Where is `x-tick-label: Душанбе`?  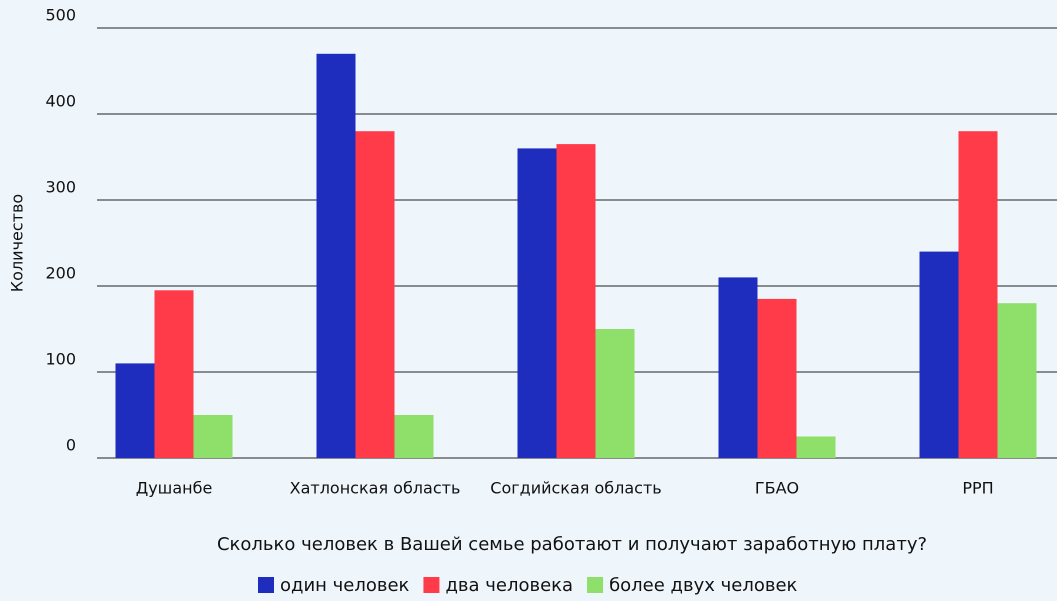
x-tick-label: Душанбе is located at coordinates (174, 488).